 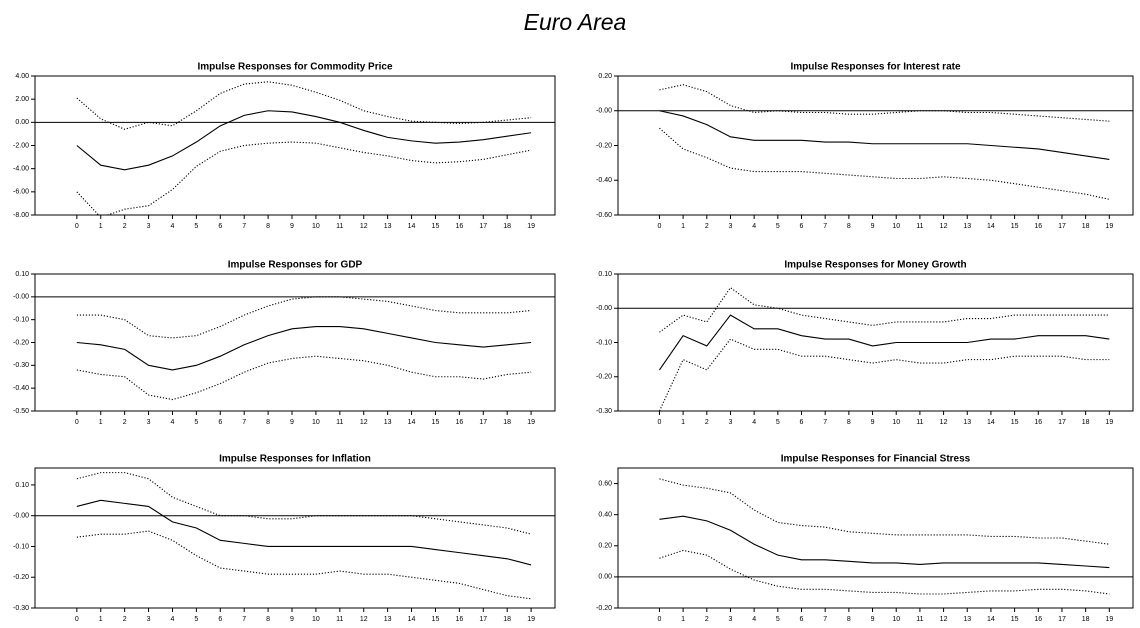 What do you see at coordinates (295, 265) in the screenshot?
I see `panel-title: Impulse Responses for GDP` at bounding box center [295, 265].